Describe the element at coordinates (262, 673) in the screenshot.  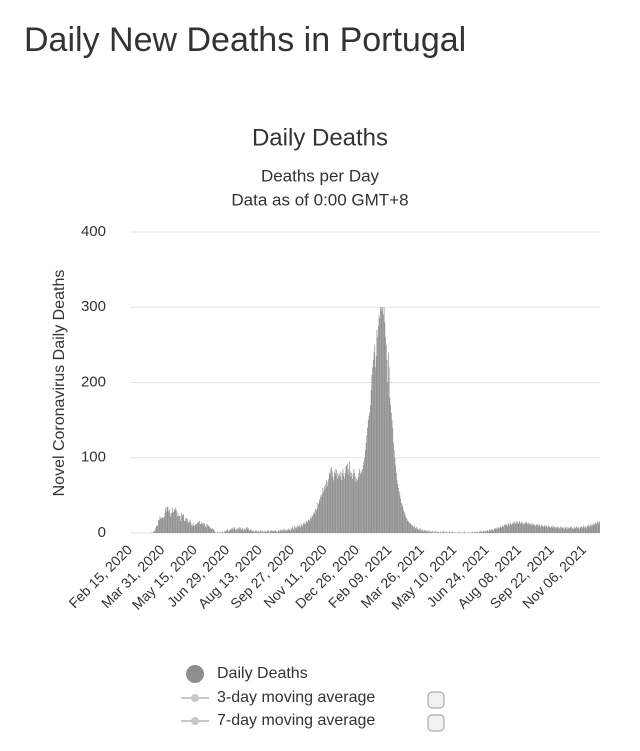
I see `legend-label: Daily Deaths` at that location.